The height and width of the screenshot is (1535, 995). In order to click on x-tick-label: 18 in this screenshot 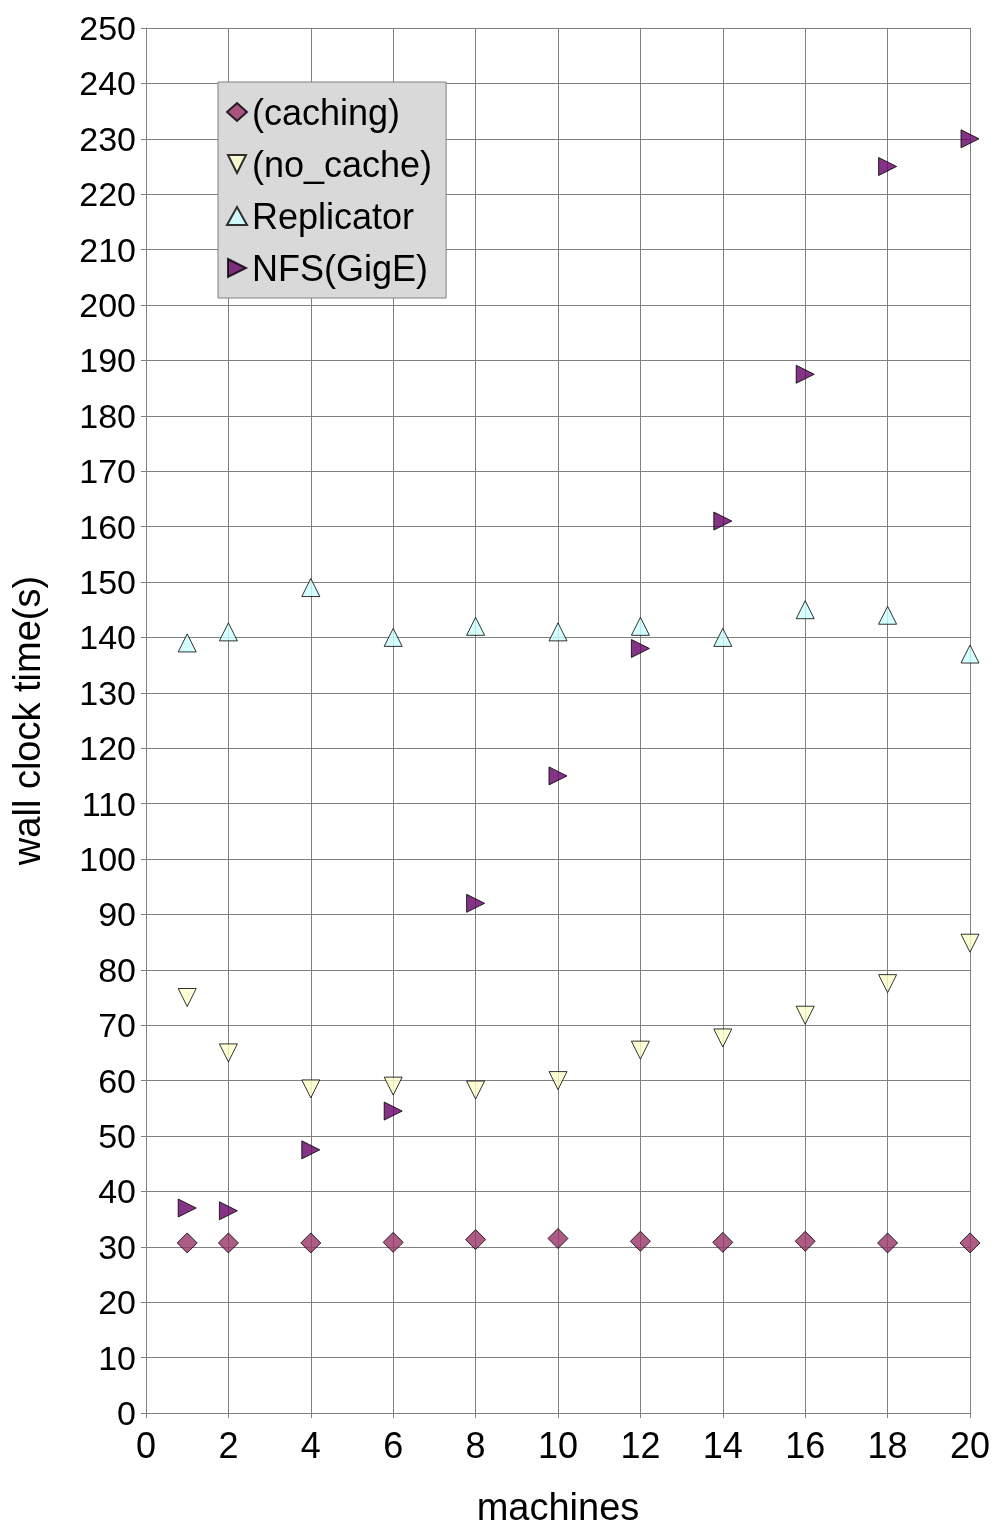, I will do `click(887, 1445)`.